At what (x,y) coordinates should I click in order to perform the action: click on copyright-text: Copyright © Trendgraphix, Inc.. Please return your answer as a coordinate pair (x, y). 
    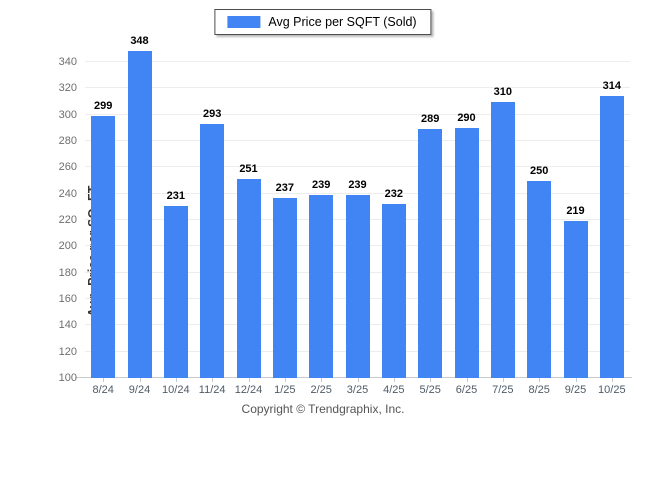
    Looking at the image, I should click on (323, 409).